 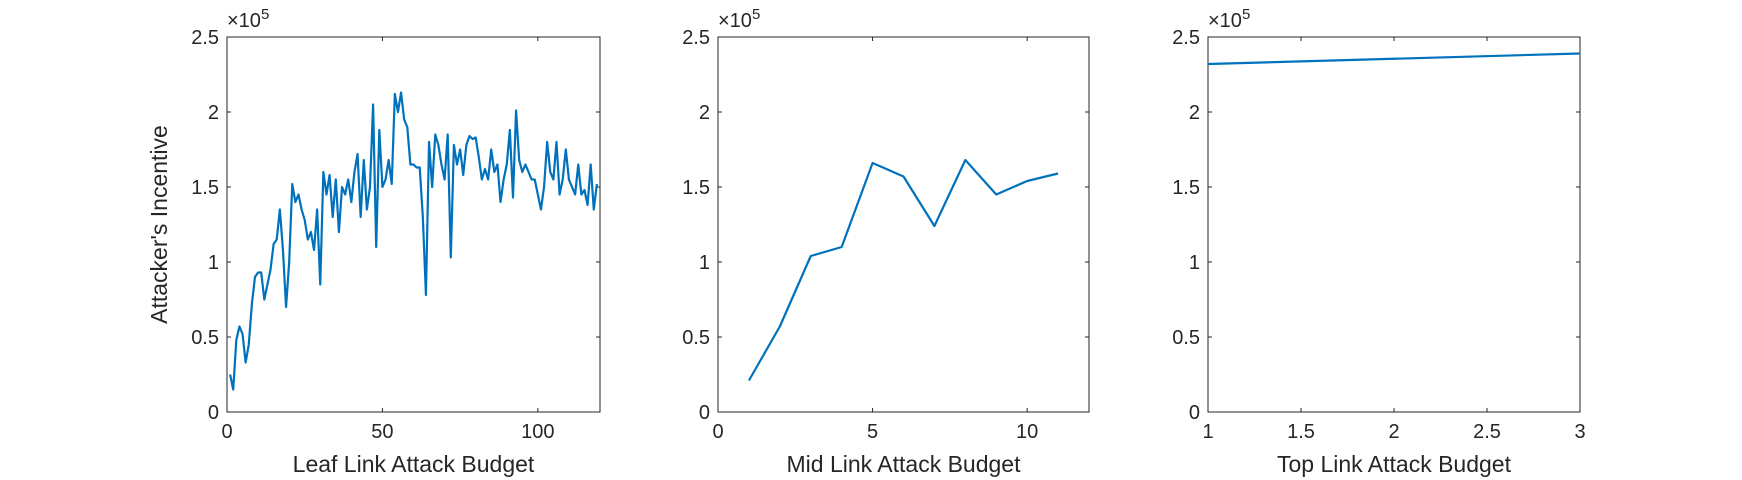 What do you see at coordinates (1579, 432) in the screenshot?
I see `x-tick-label: 3` at bounding box center [1579, 432].